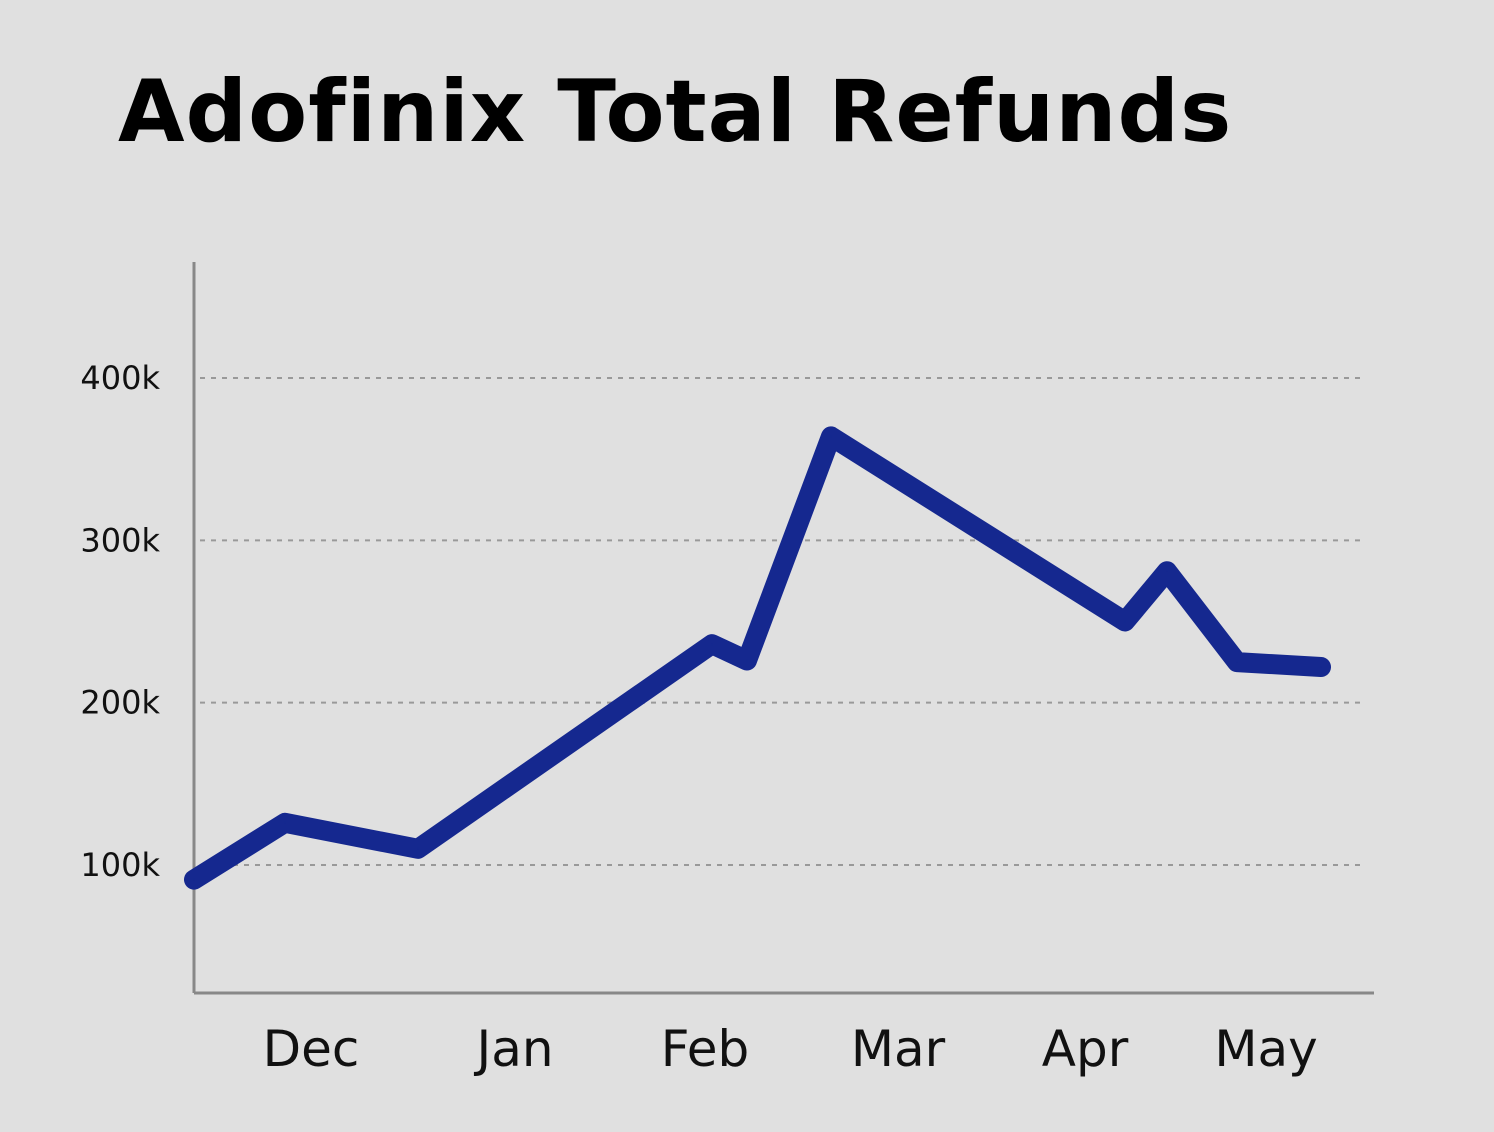 The width and height of the screenshot is (1494, 1132). I want to click on x-tick-labels: Dec Jan Feb Mar Apr May, so click(790, 1049).